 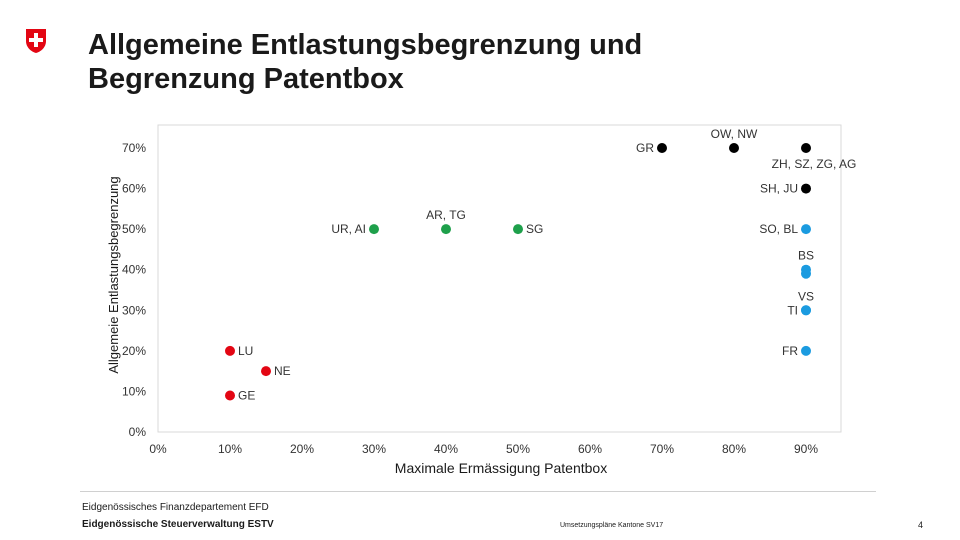 I want to click on data-point-label: FR, so click(x=790, y=351).